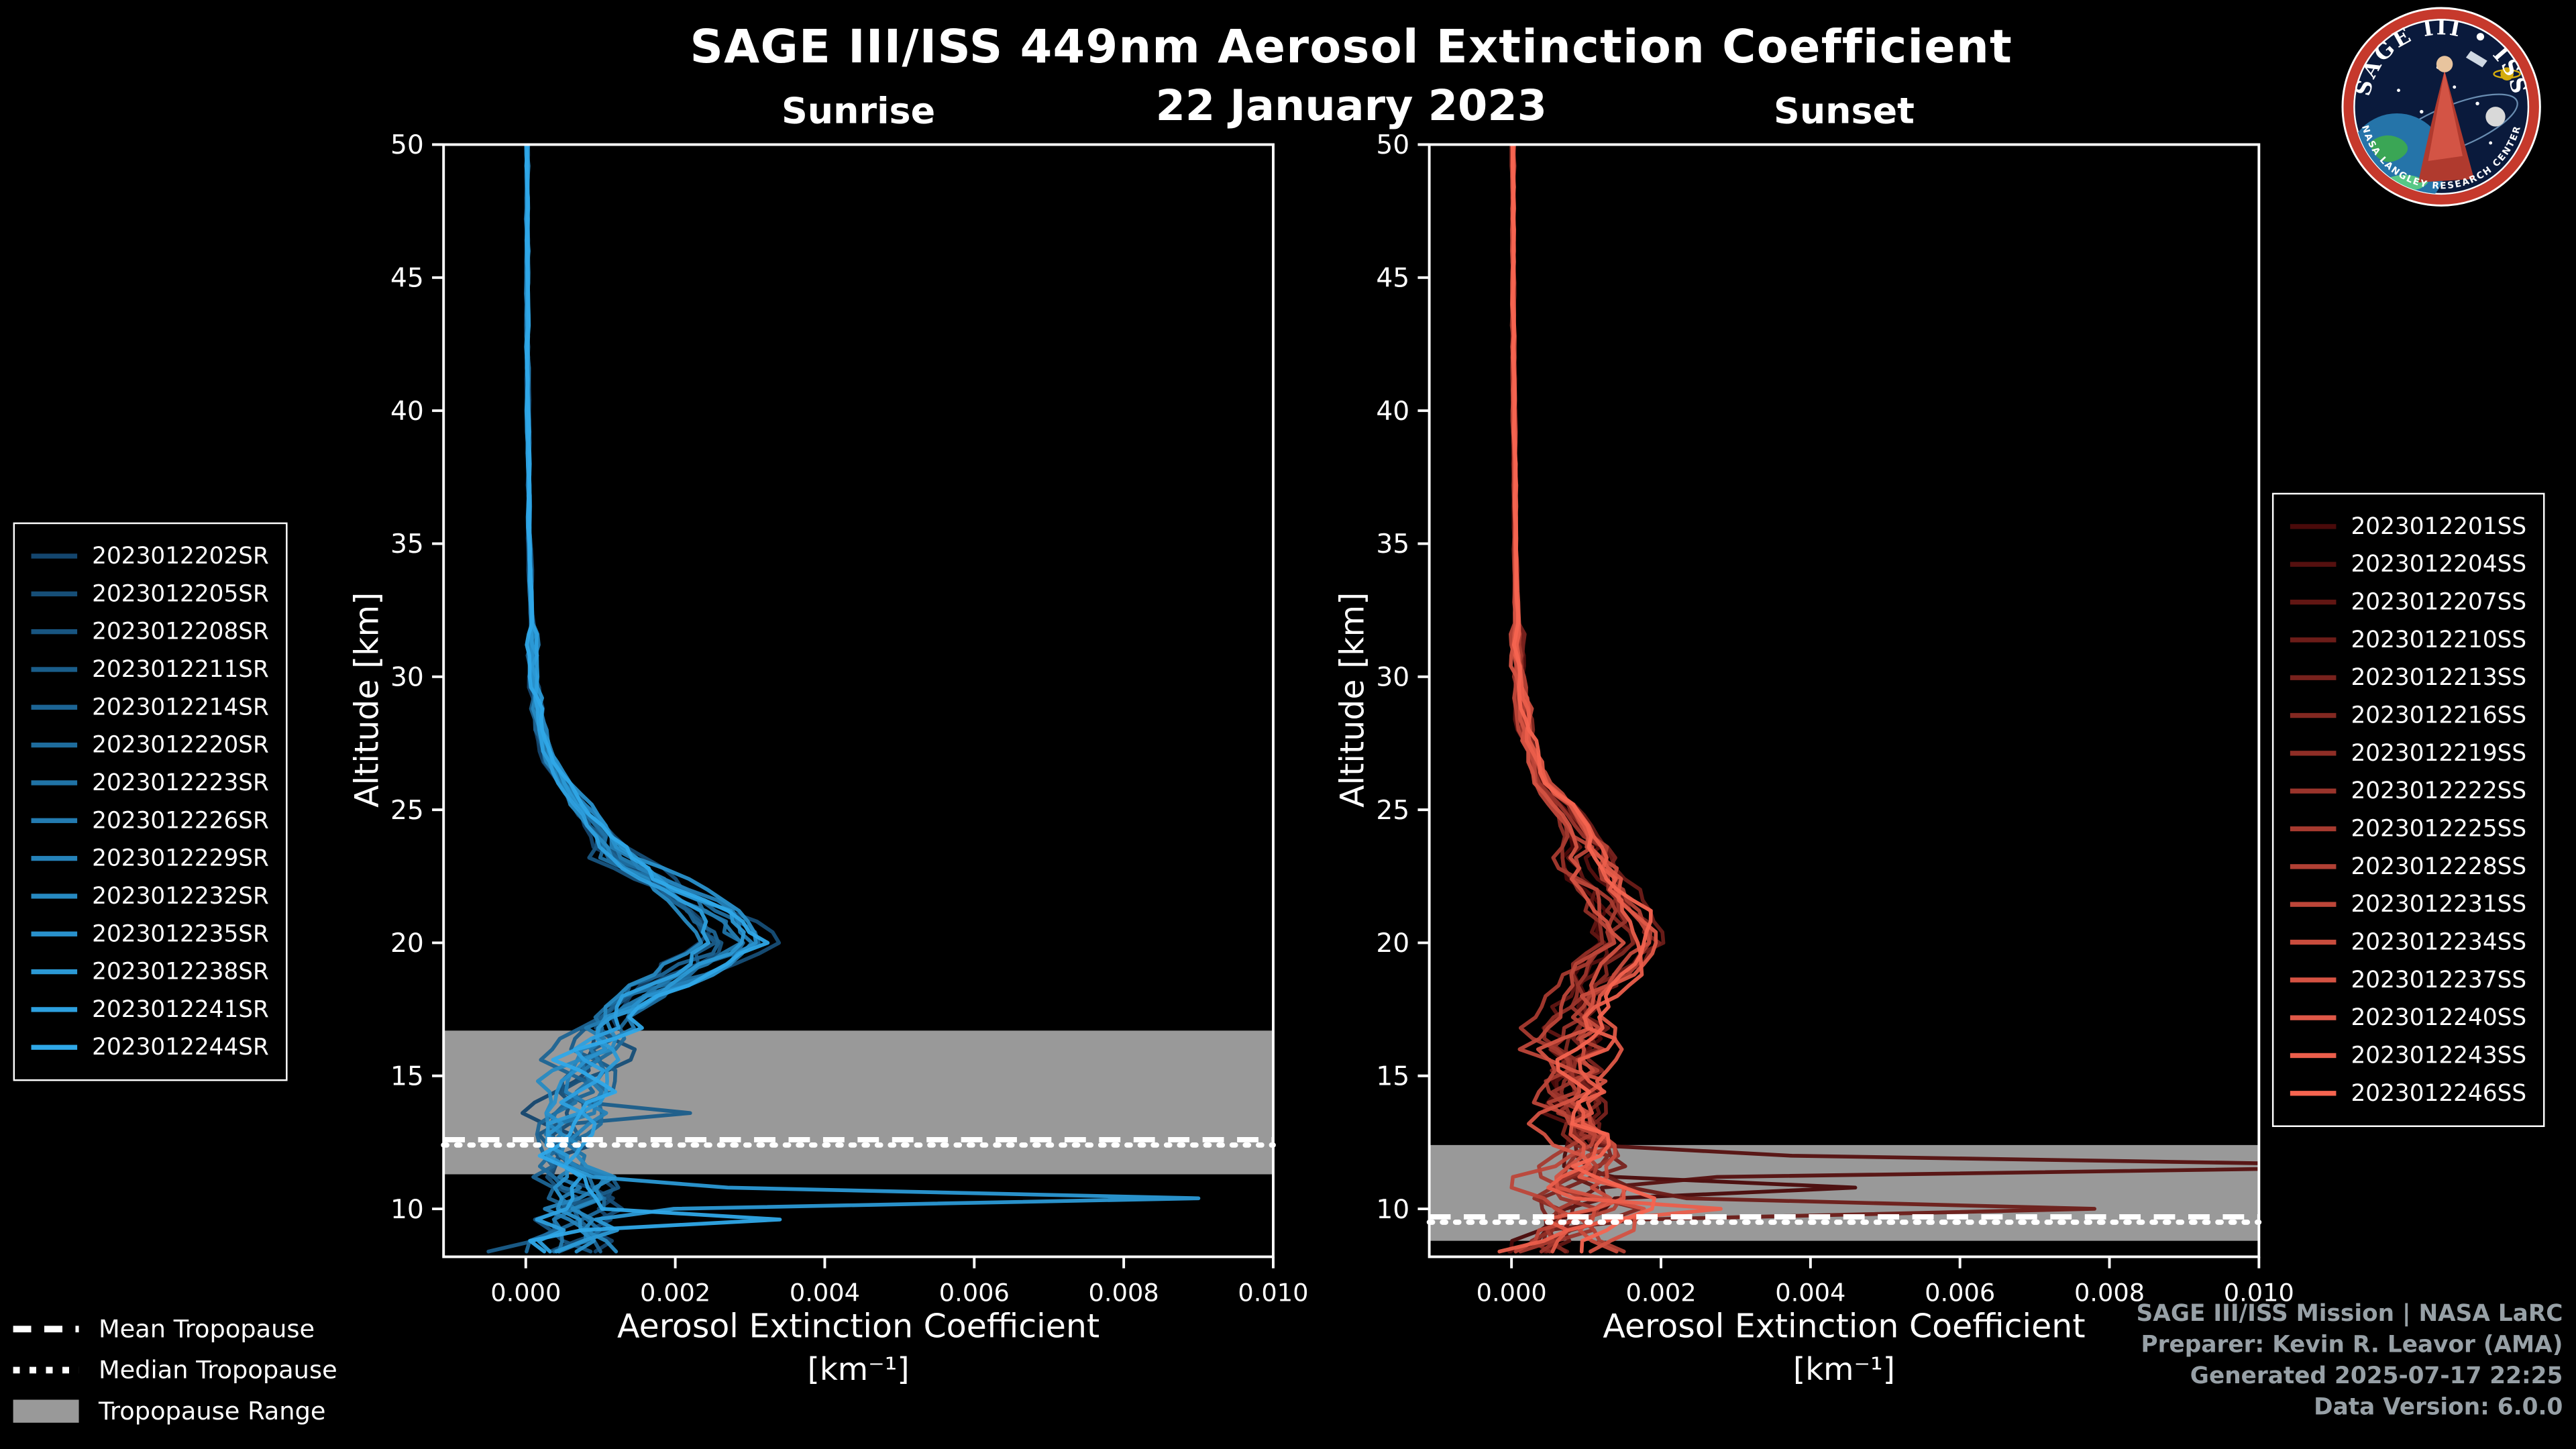 The height and width of the screenshot is (1449, 2576). I want to click on credit-line: Data Version: 6.0.0, so click(2438, 1408).